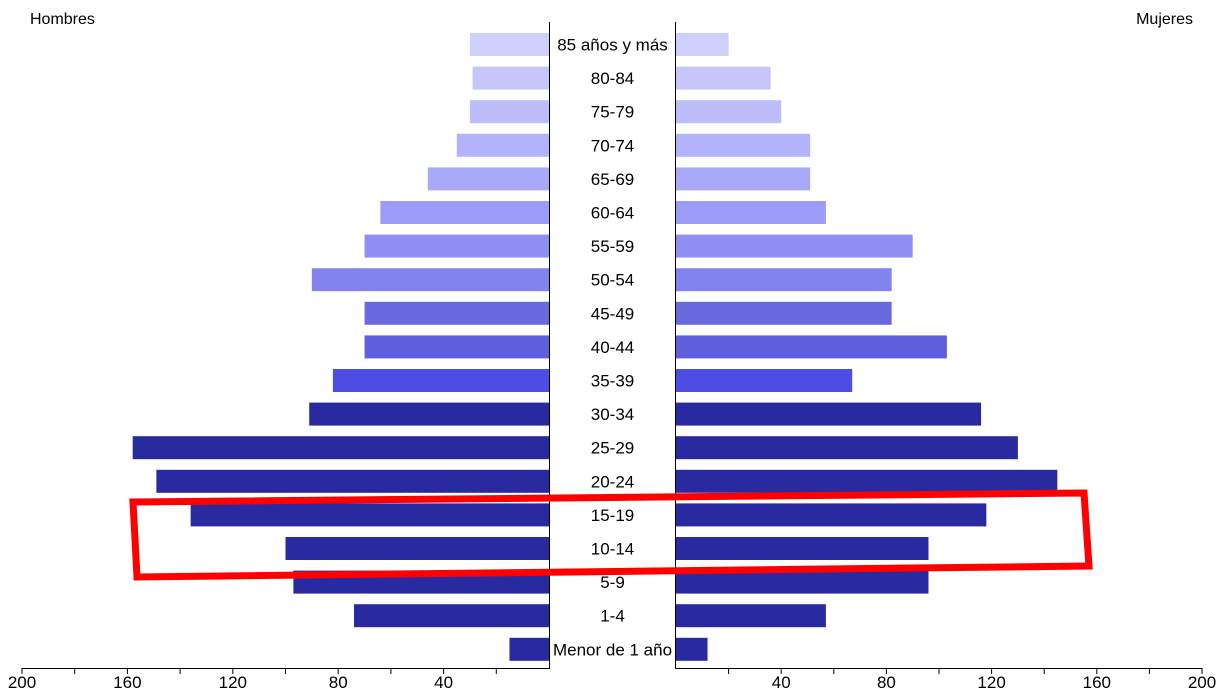 The image size is (1227, 691). What do you see at coordinates (612, 213) in the screenshot?
I see `age-label-5: 60-64` at bounding box center [612, 213].